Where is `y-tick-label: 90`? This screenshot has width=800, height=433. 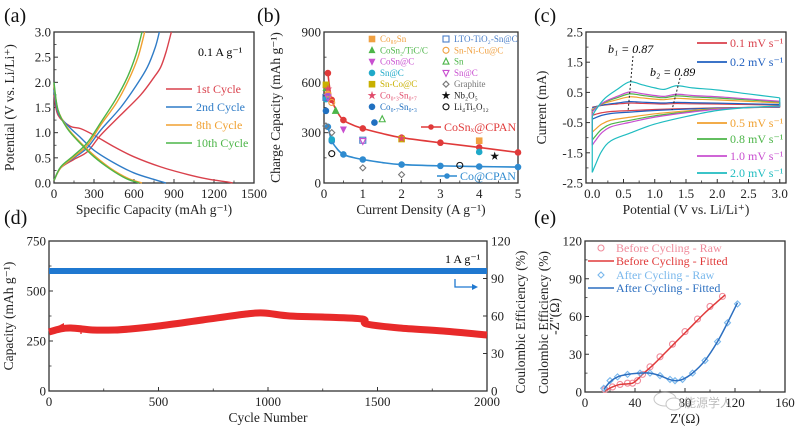
y-tick-label: 90 is located at coordinates (575, 278).